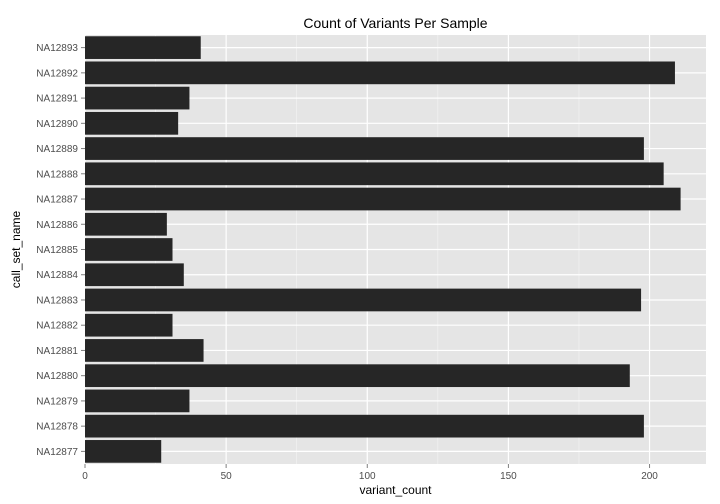  What do you see at coordinates (85, 476) in the screenshot?
I see `x-tick-label: 0` at bounding box center [85, 476].